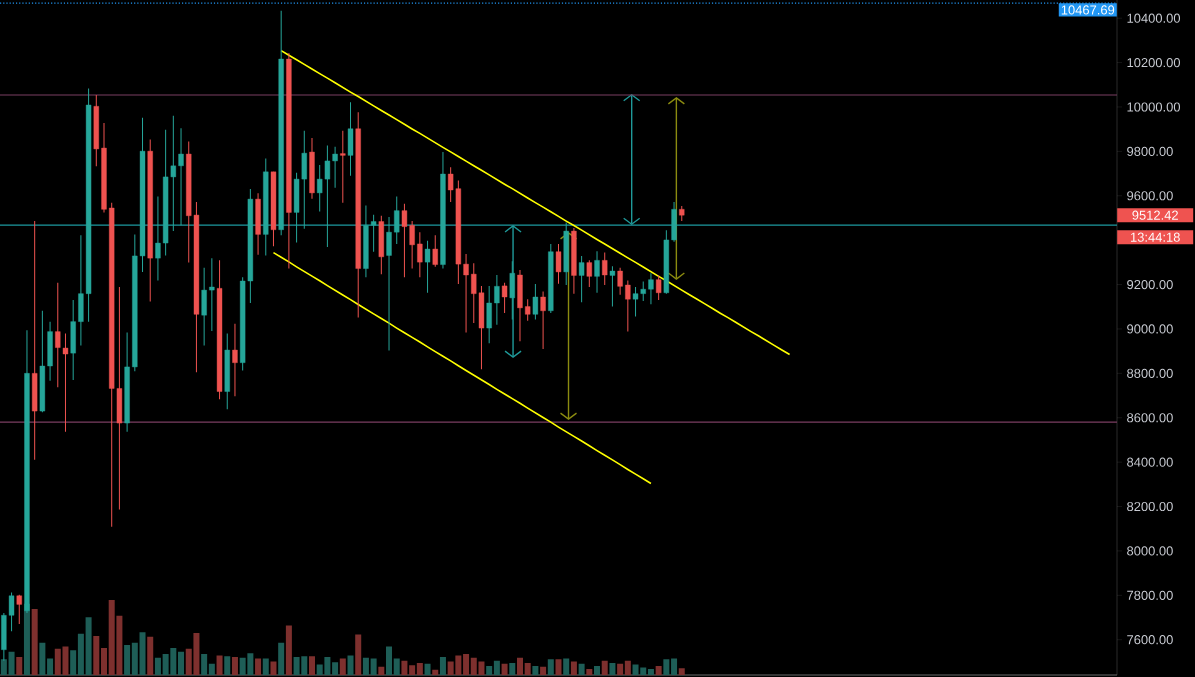 The width and height of the screenshot is (1195, 677). I want to click on y-tick-label: 10200.00, so click(1154, 63).